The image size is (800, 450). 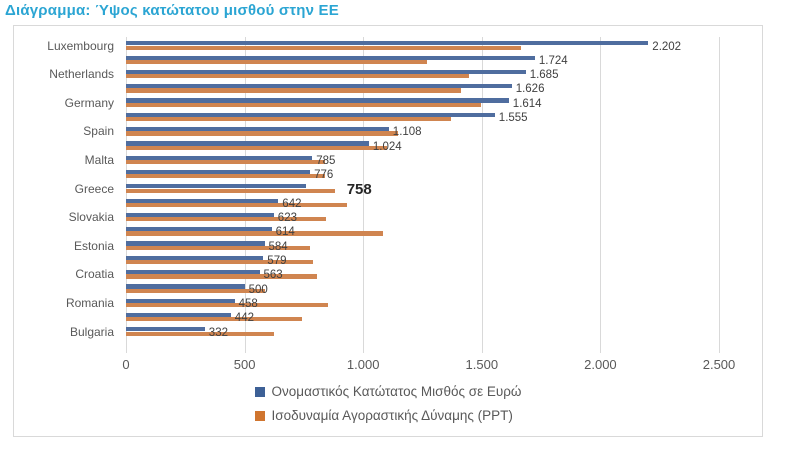 What do you see at coordinates (288, 119) in the screenshot?
I see `ppt-bar-france` at bounding box center [288, 119].